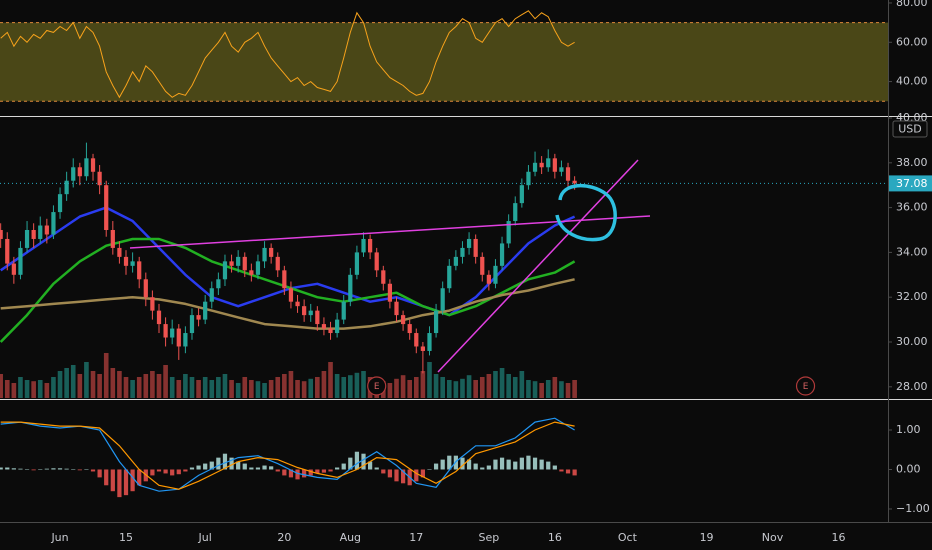  I want to click on x-tick-label: Sep, so click(488, 537).